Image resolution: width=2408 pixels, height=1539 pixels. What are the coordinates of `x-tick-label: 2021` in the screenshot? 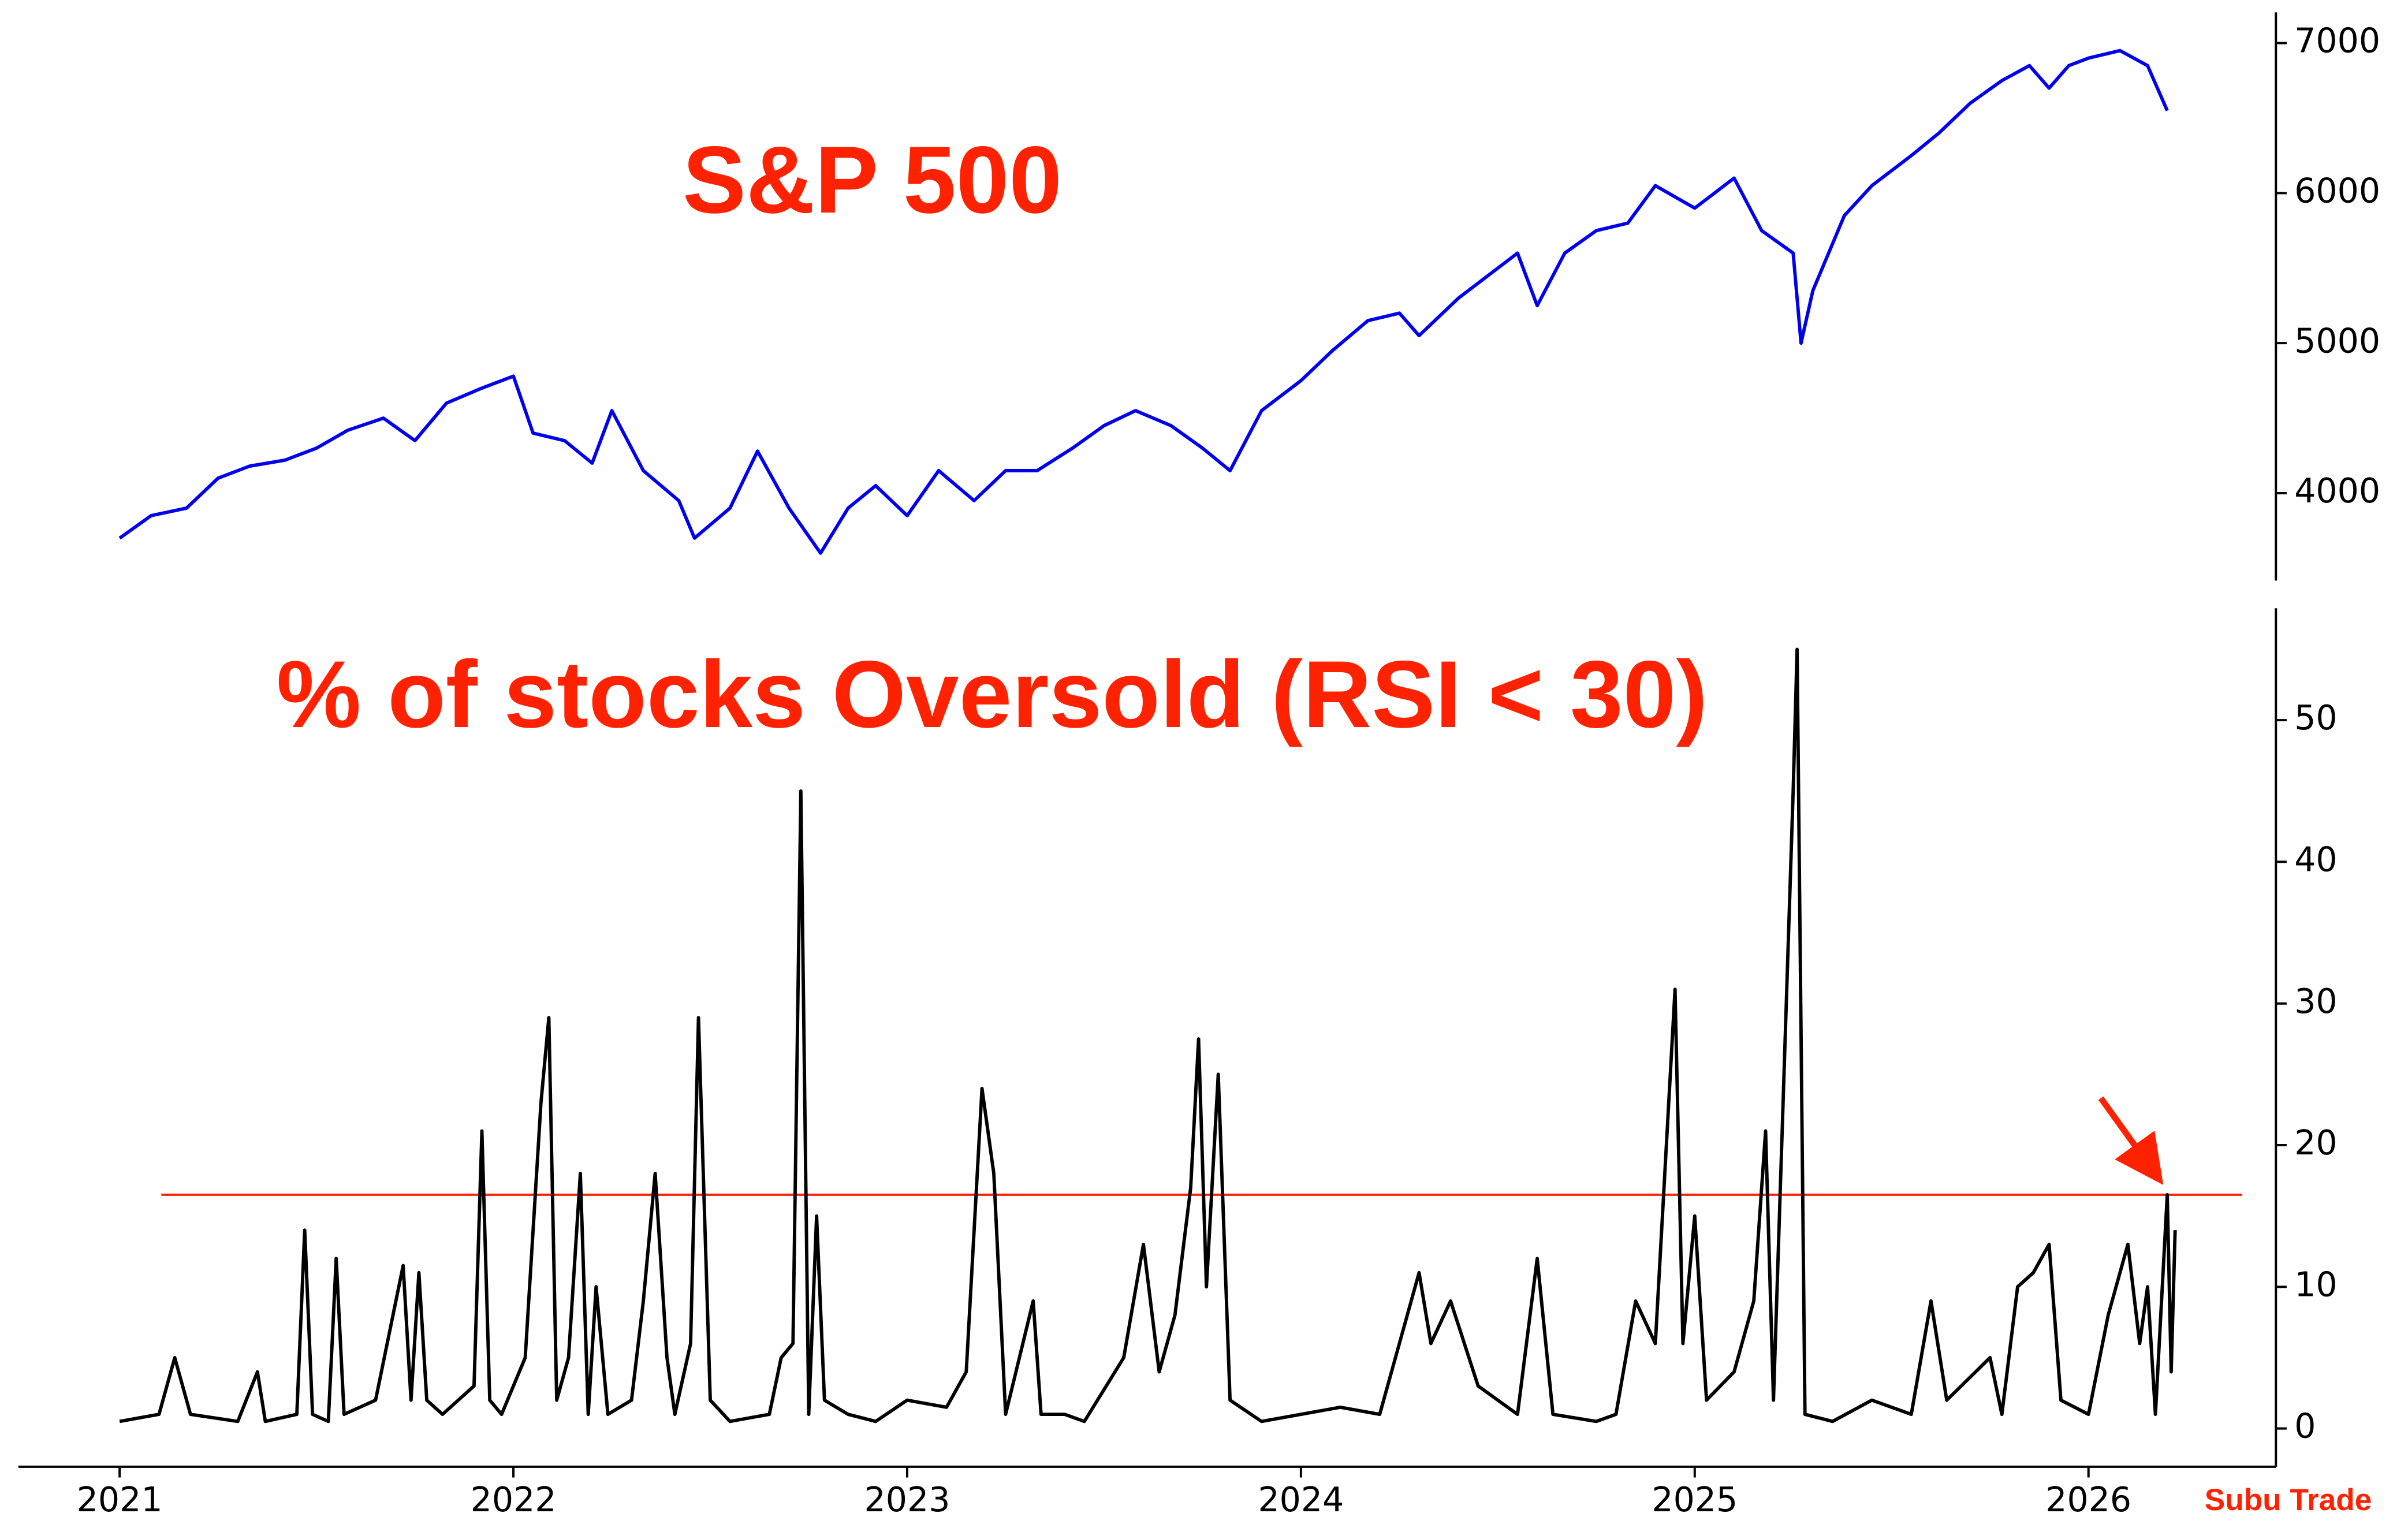 It's located at (120, 1500).